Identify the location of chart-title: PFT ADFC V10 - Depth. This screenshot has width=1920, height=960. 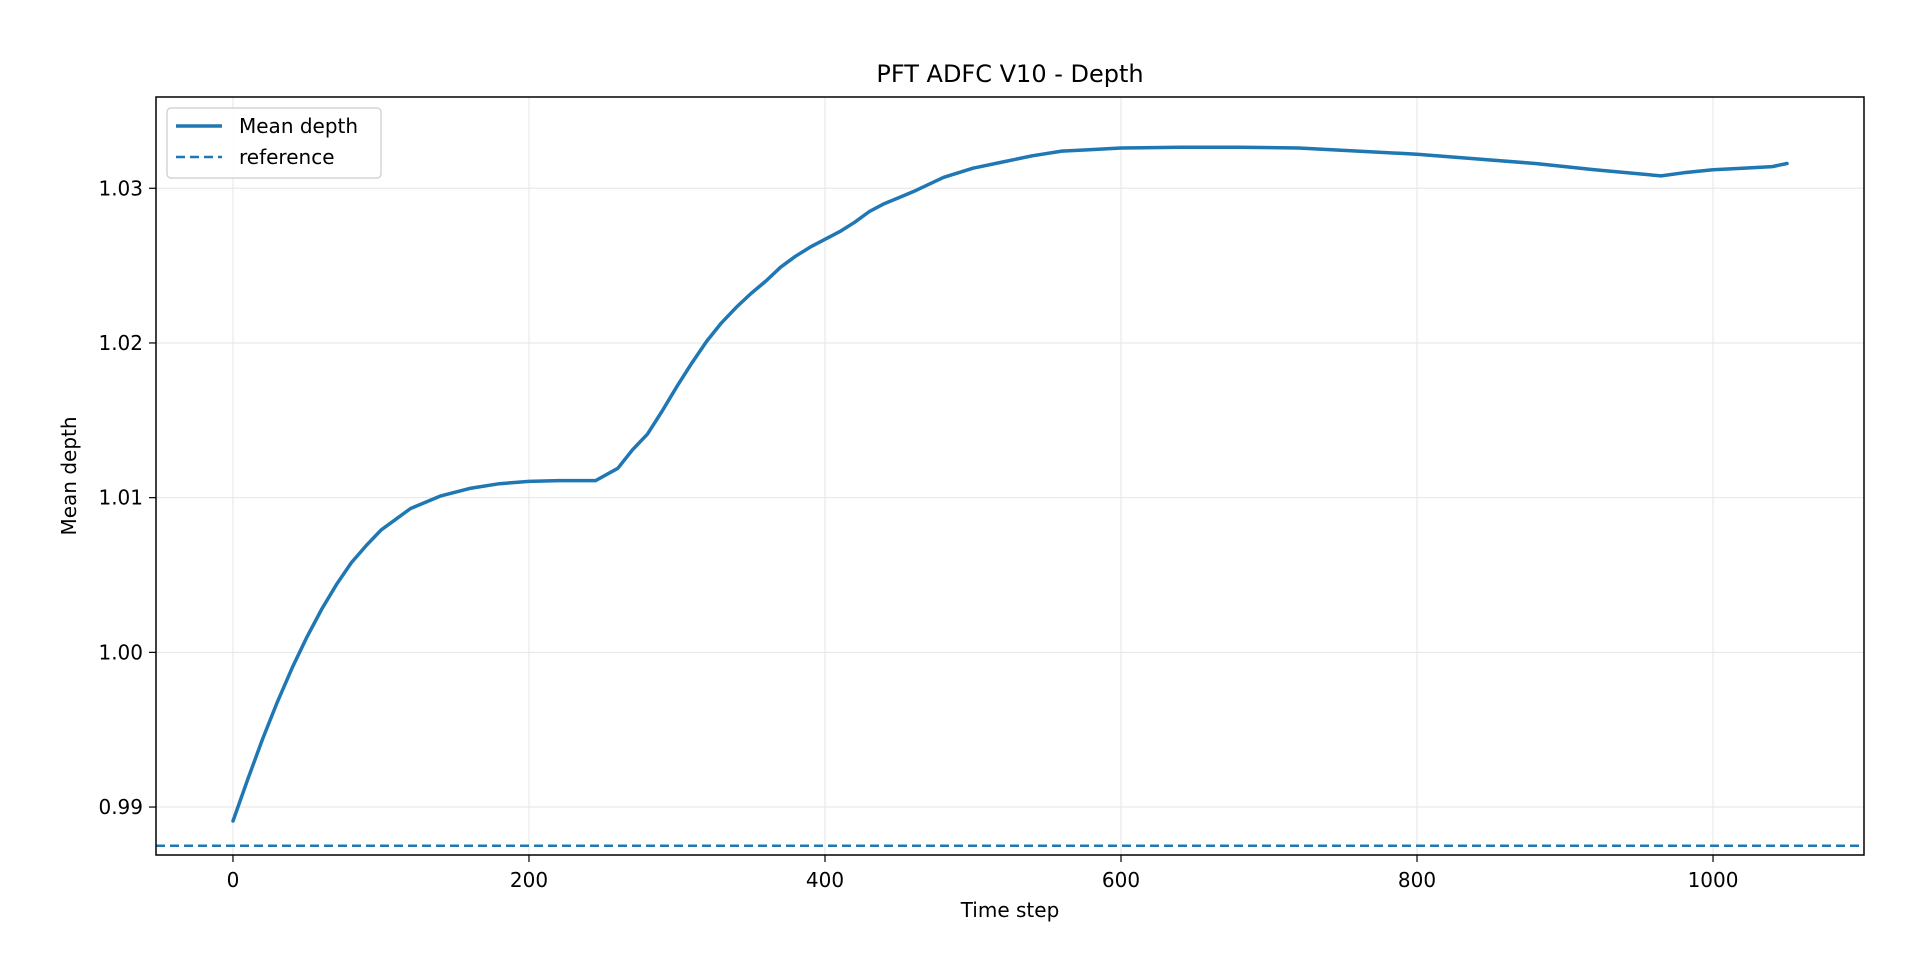
(1009, 74).